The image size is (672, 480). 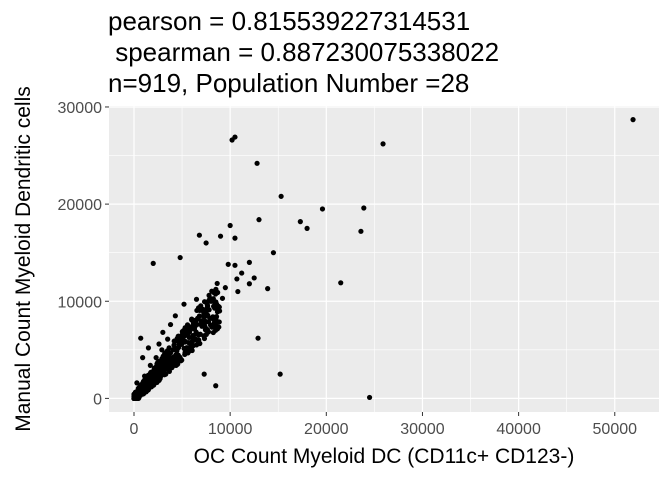 I want to click on y-axis-ticks: 0 10000 20000 30000, so click(x=83, y=254).